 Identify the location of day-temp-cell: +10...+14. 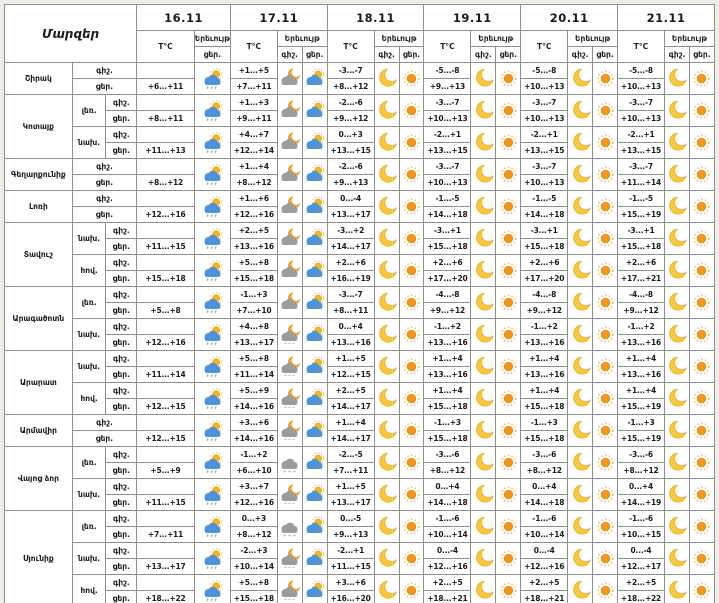
(447, 534).